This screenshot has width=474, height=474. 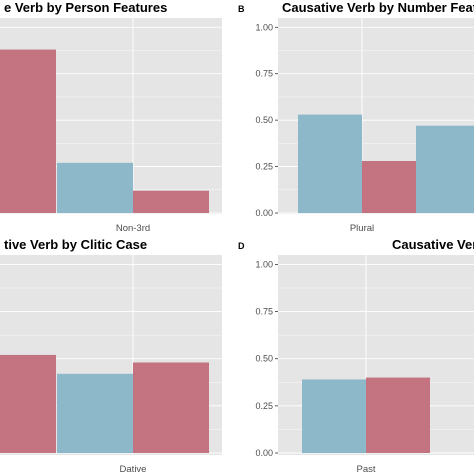 I want to click on panel-b-y-tick-label: 1.00, so click(x=264, y=27).